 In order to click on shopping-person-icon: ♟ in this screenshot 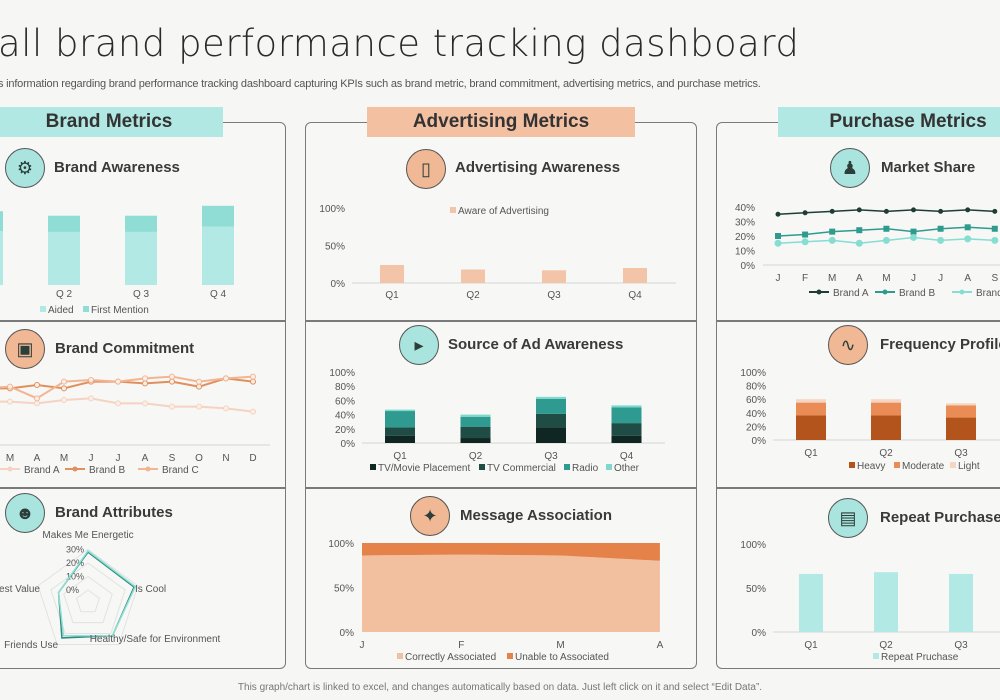, I will do `click(850, 168)`.